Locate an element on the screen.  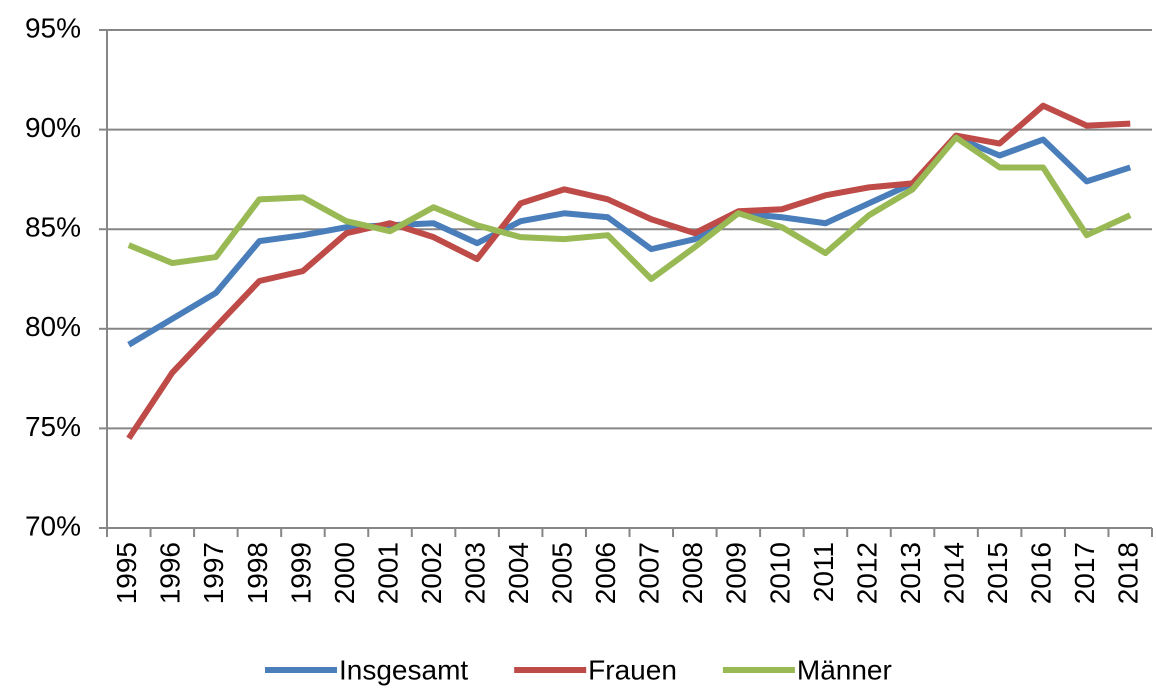
x-tick-label: 2000 is located at coordinates (344, 573).